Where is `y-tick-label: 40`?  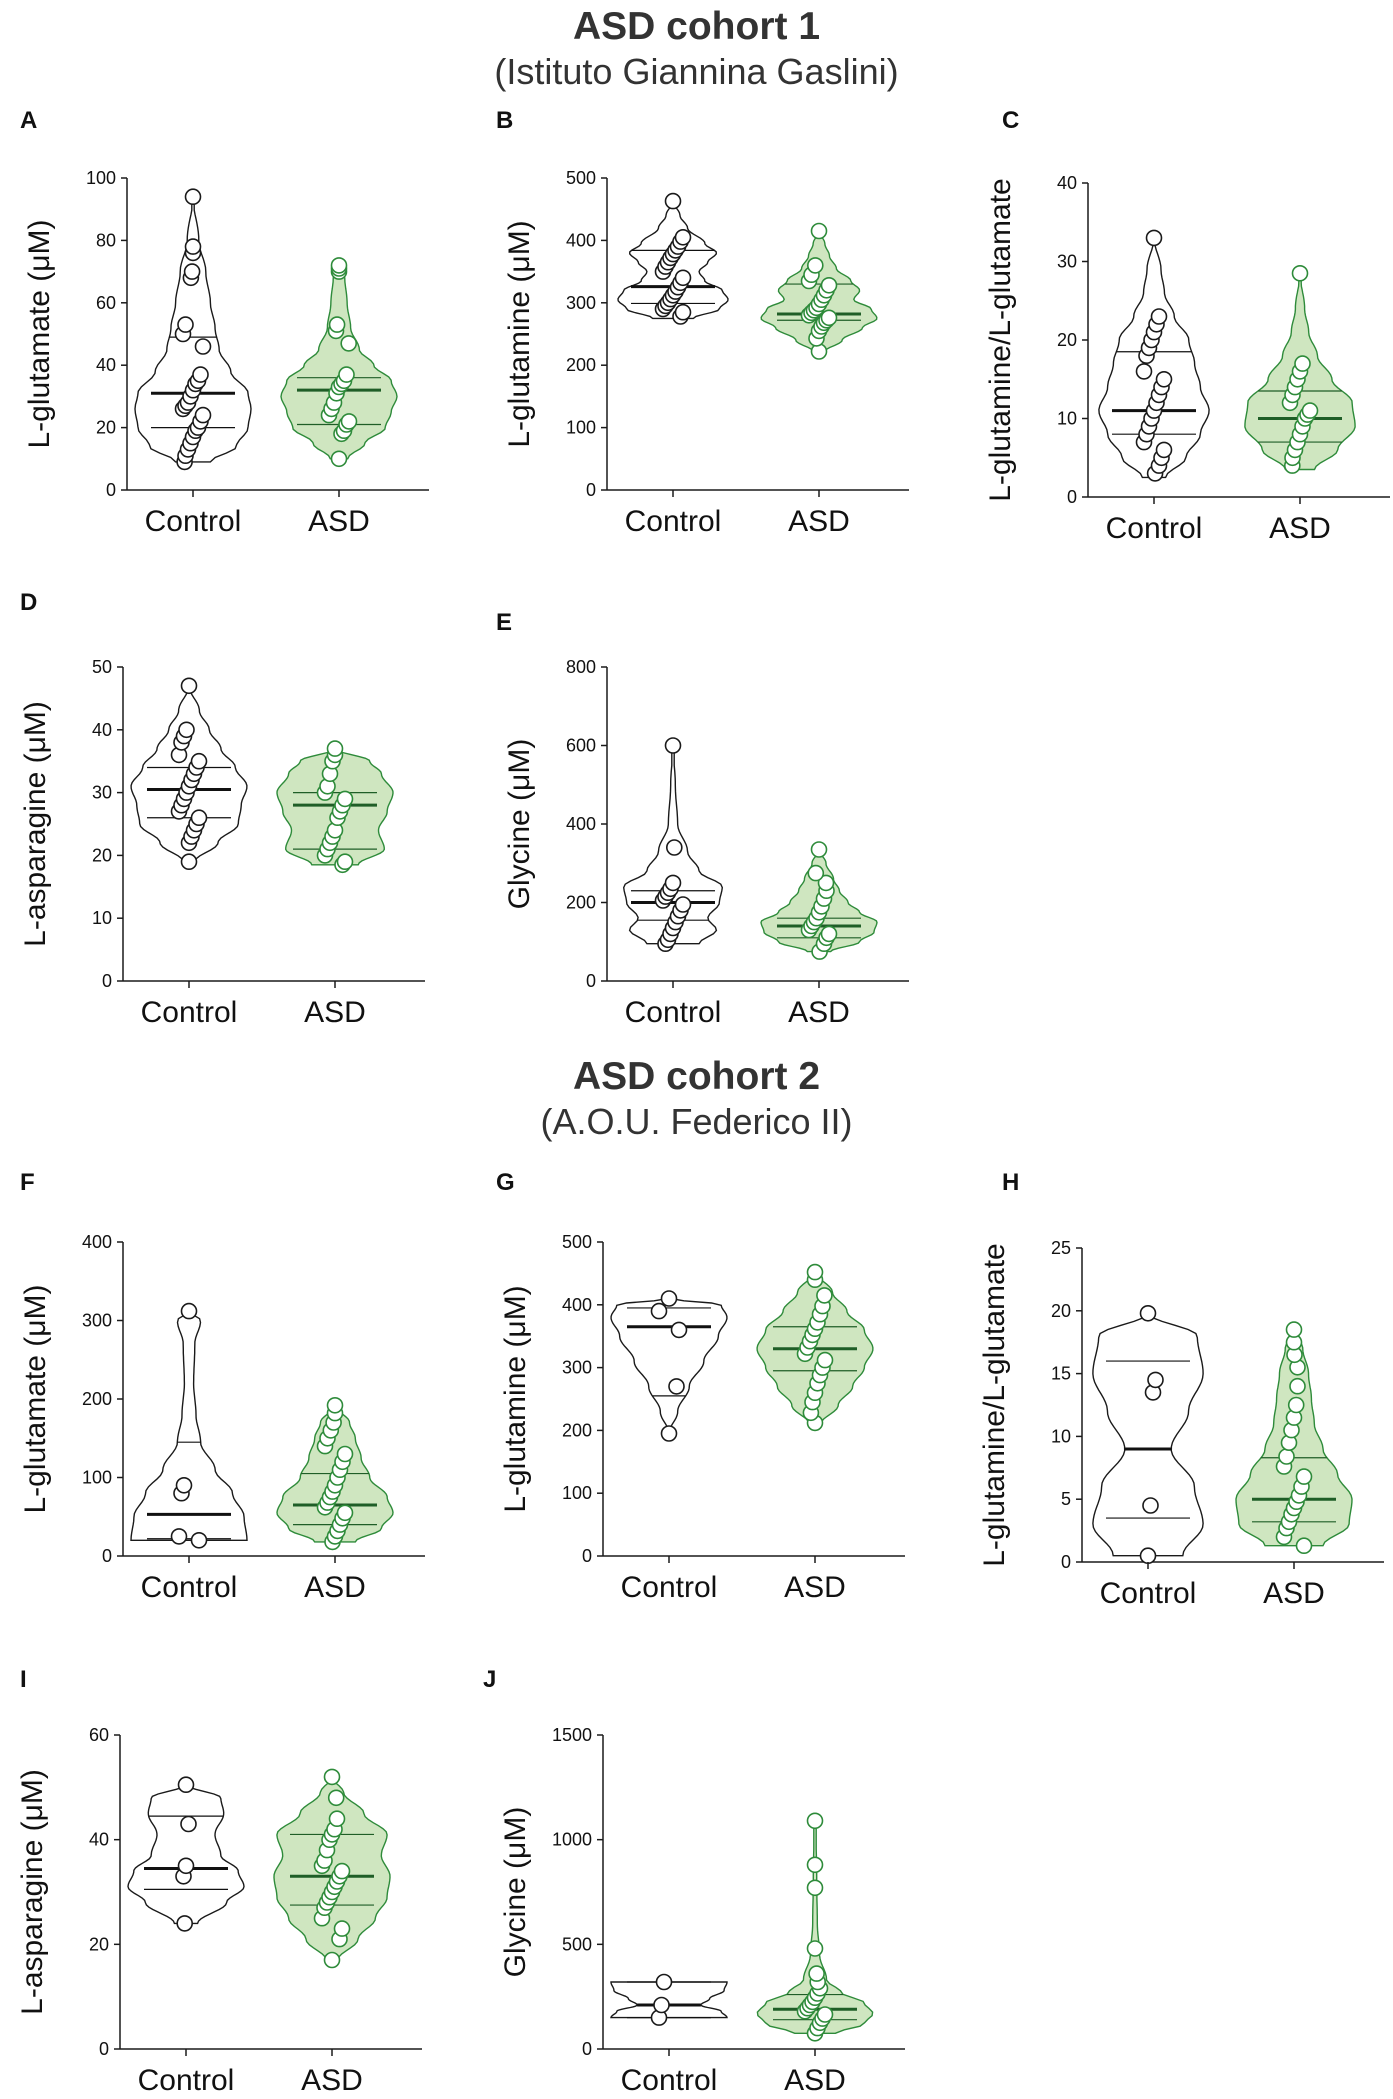
y-tick-label: 40 is located at coordinates (99, 1840).